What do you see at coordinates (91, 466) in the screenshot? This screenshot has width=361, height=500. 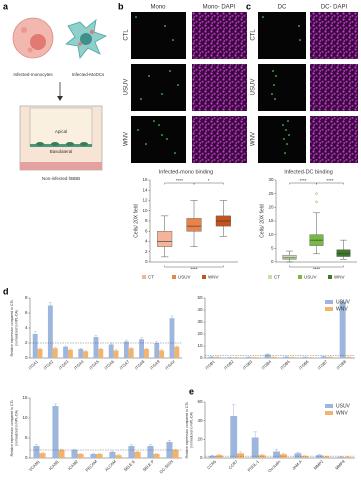 I see `x-tick-label: PECAM` at bounding box center [91, 466].